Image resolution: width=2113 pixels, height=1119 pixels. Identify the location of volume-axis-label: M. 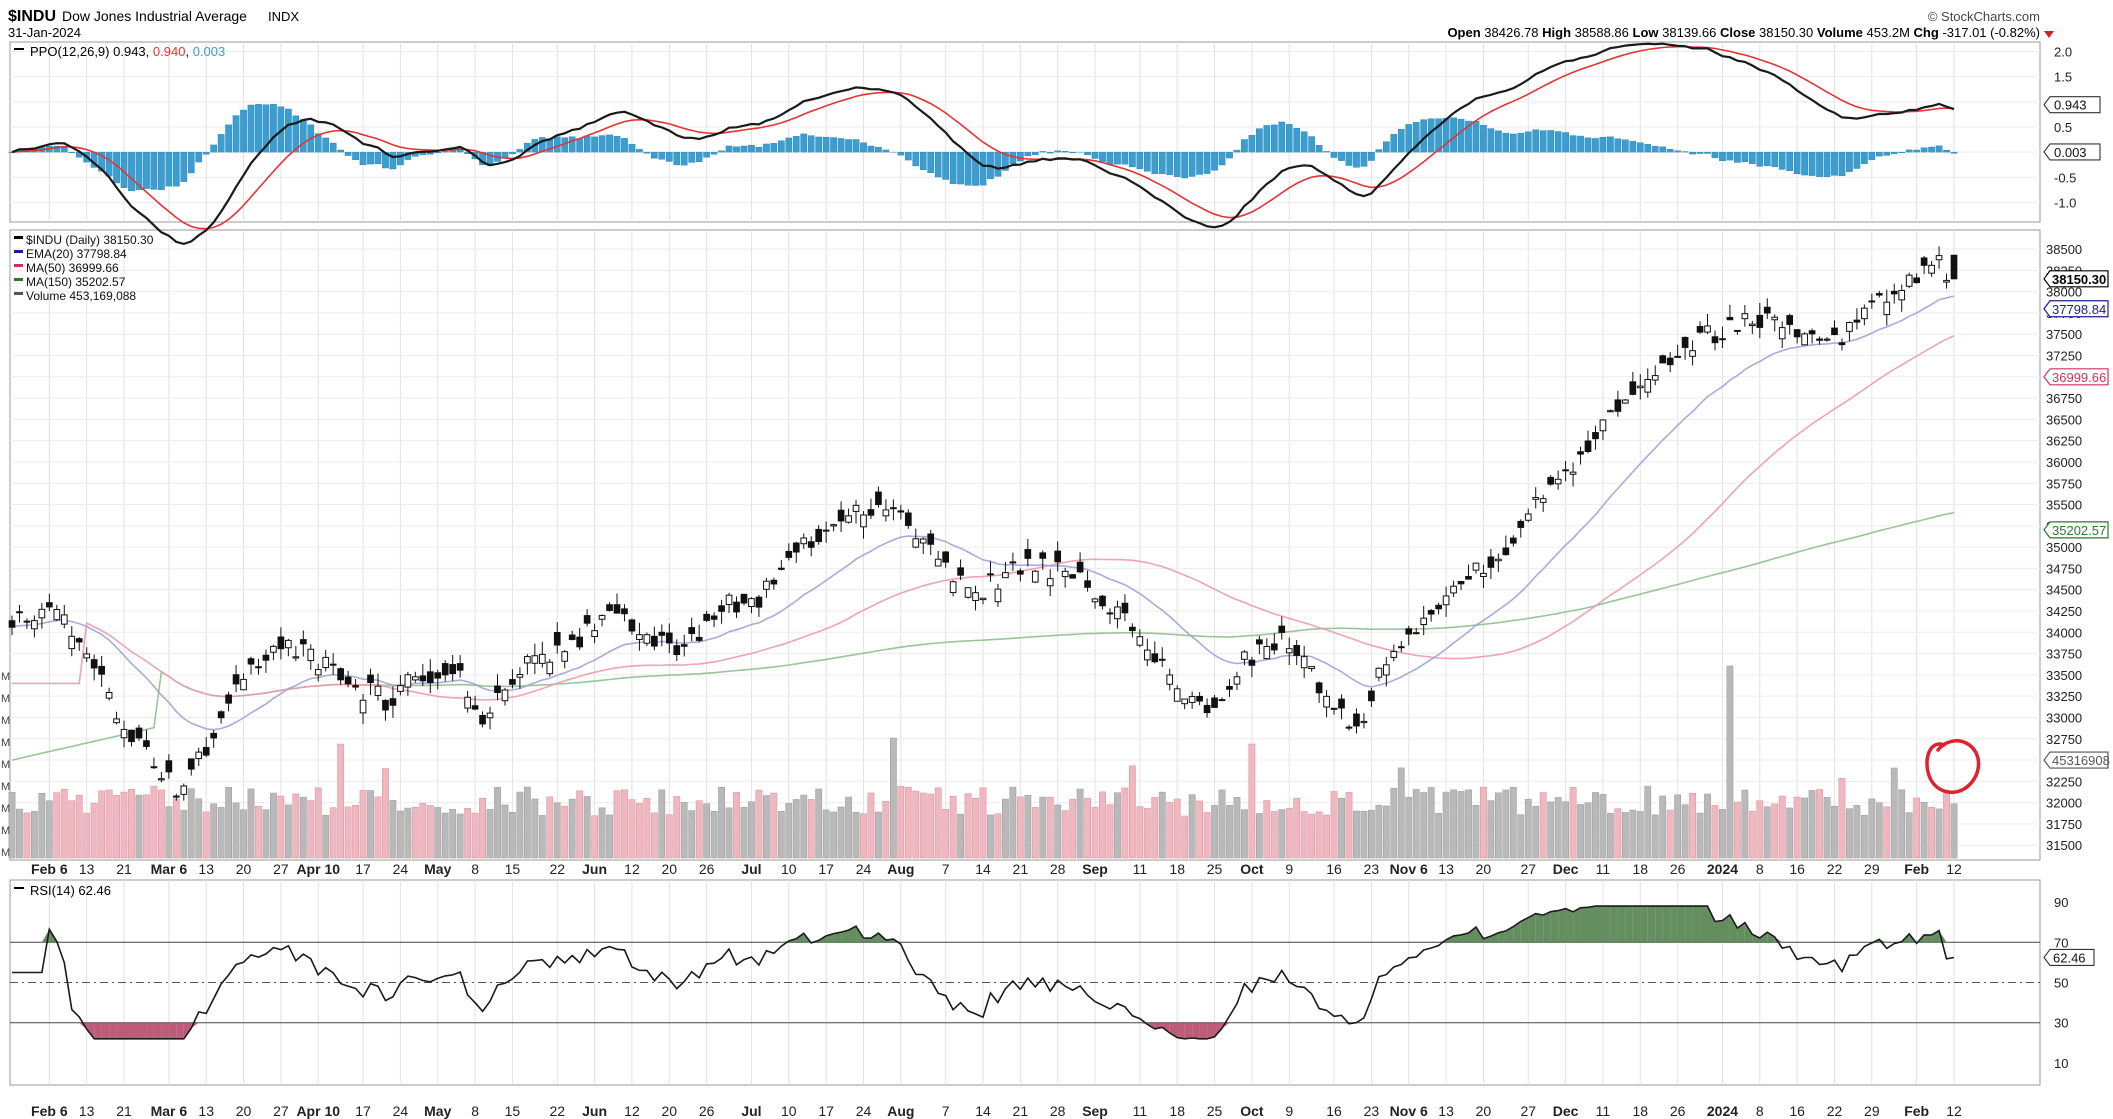
(5, 853).